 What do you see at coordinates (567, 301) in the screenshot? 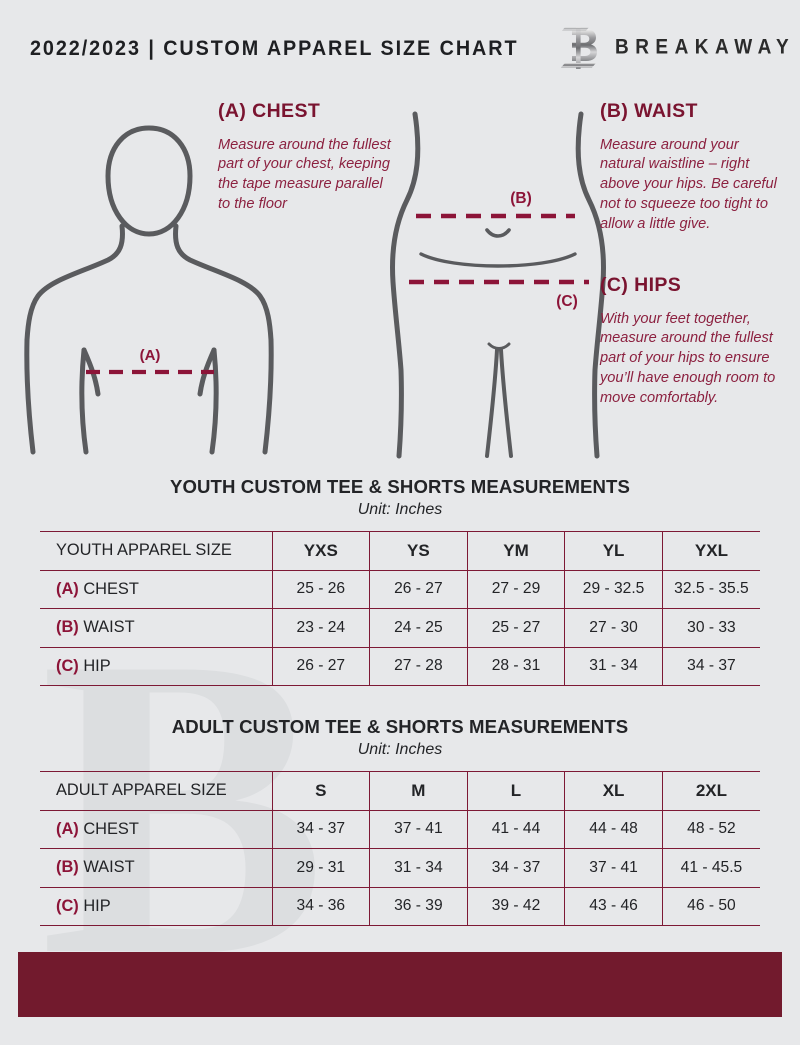
I see `hip-marker-label: (C)` at bounding box center [567, 301].